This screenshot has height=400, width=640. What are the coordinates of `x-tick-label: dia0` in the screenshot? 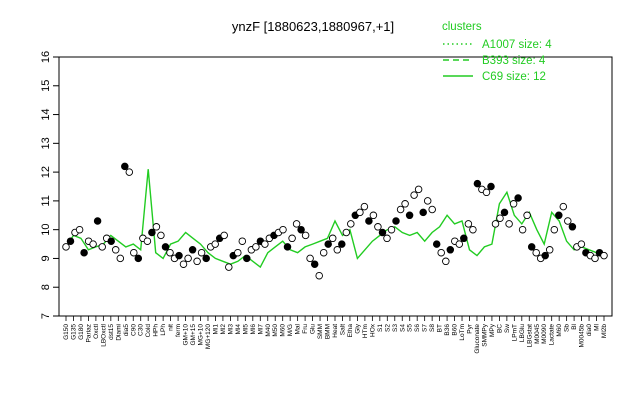 It's located at (589, 330).